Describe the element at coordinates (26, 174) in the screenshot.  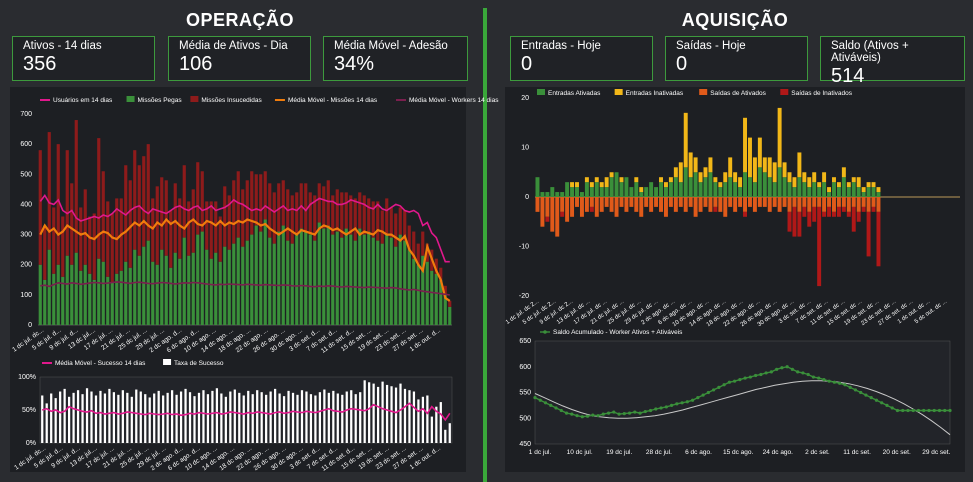
I see `y-tick-label: 500` at that location.